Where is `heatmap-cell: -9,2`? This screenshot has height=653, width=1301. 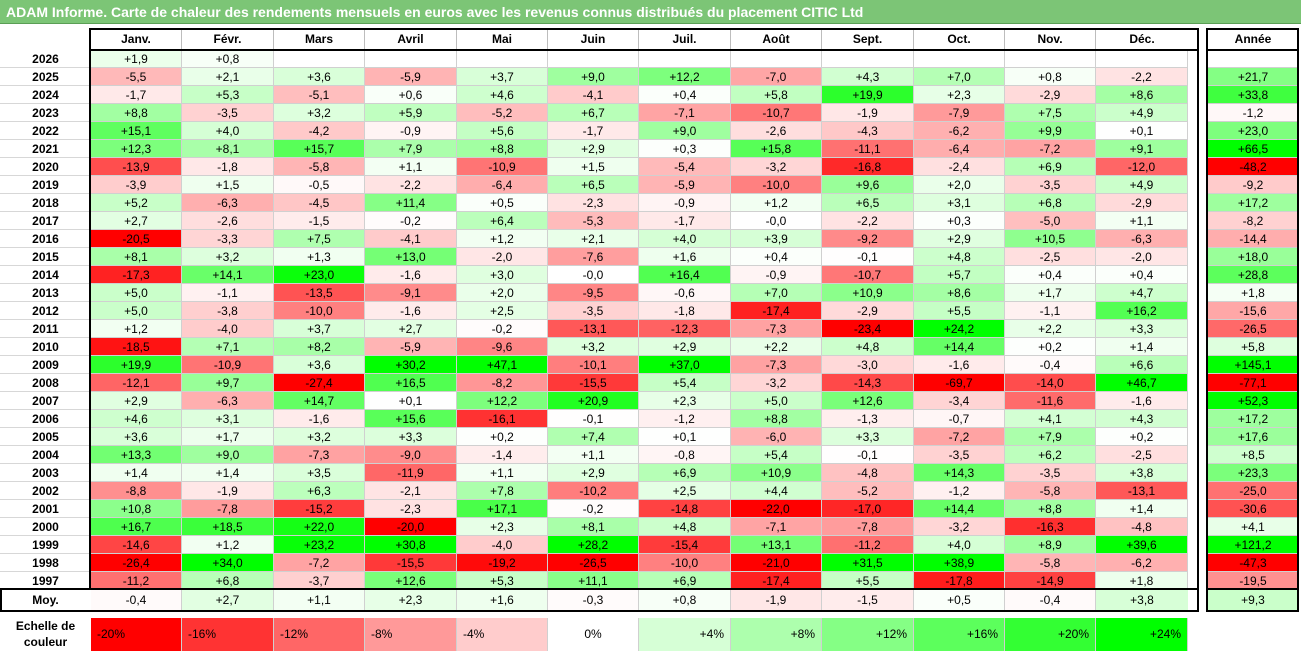 heatmap-cell: -9,2 is located at coordinates (868, 239).